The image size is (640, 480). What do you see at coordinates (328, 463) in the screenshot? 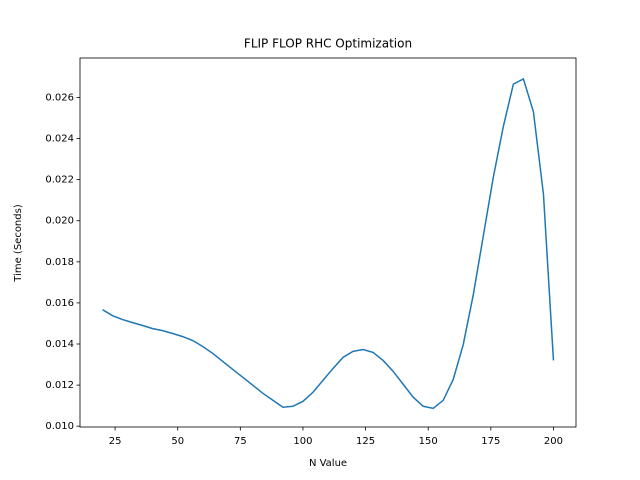
I see `x-axis-label: N Value` at bounding box center [328, 463].